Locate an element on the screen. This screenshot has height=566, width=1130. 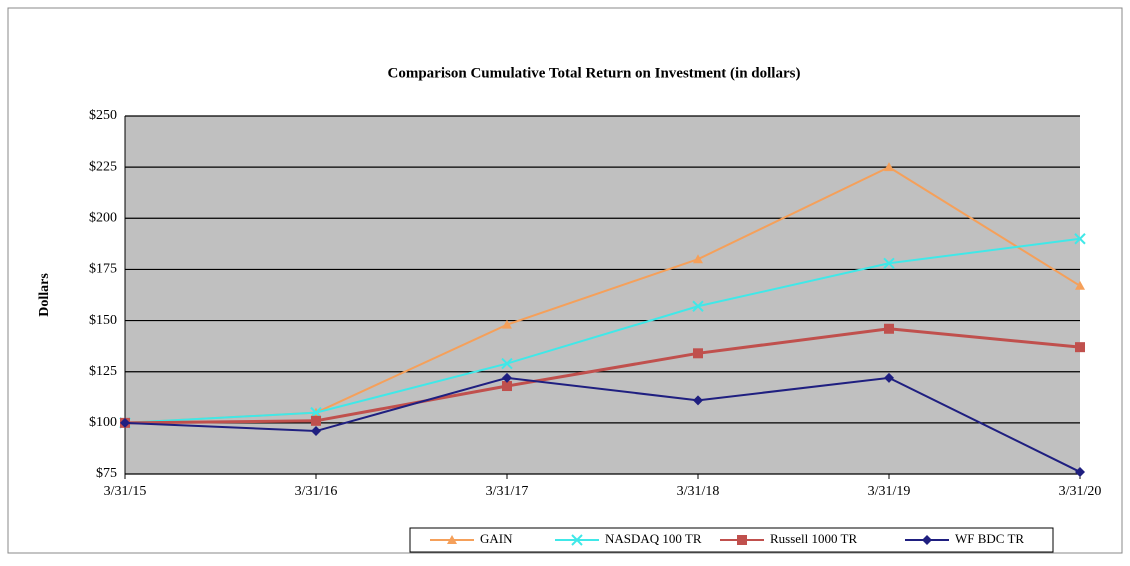
x-tick-label: 3/31/17 is located at coordinates (507, 491).